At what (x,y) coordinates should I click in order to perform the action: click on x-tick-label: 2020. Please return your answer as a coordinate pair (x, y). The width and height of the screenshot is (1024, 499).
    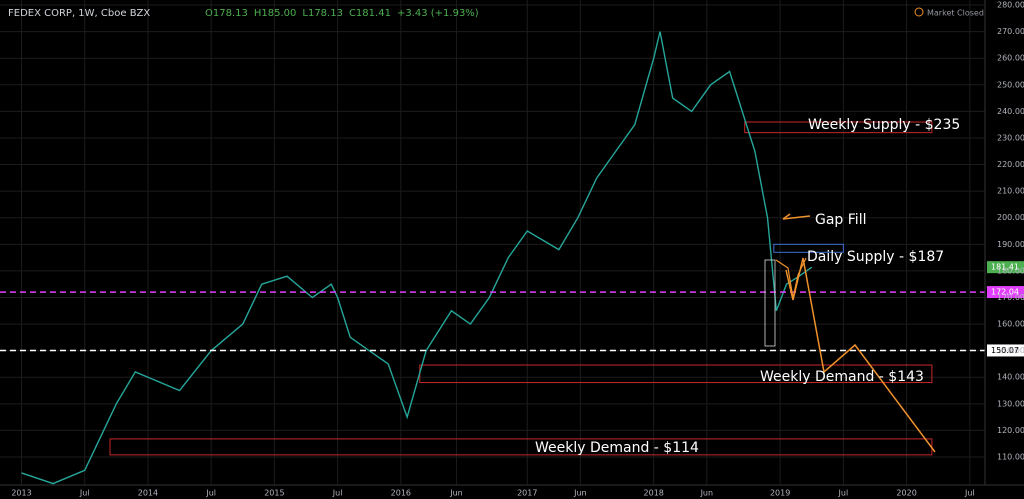
    Looking at the image, I should click on (906, 493).